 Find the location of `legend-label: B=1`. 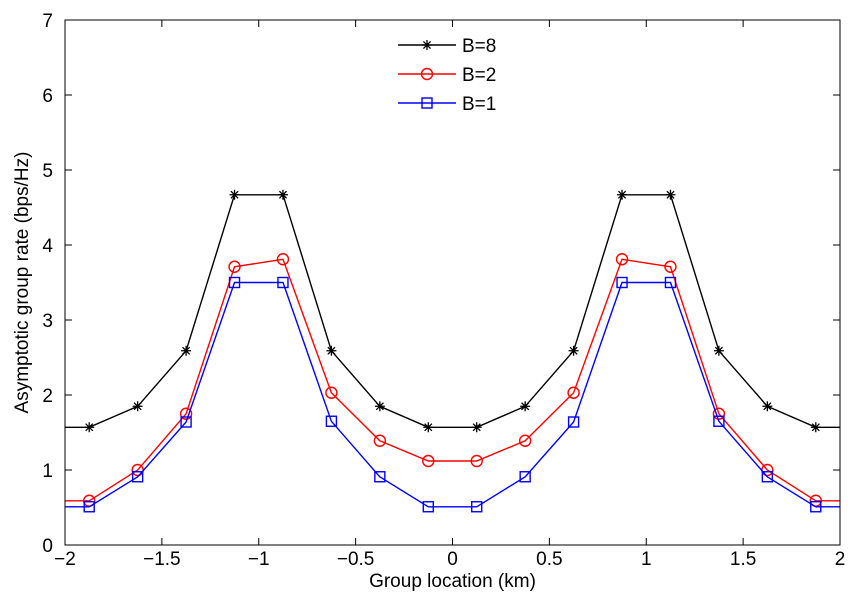

legend-label: B=1 is located at coordinates (479, 104).